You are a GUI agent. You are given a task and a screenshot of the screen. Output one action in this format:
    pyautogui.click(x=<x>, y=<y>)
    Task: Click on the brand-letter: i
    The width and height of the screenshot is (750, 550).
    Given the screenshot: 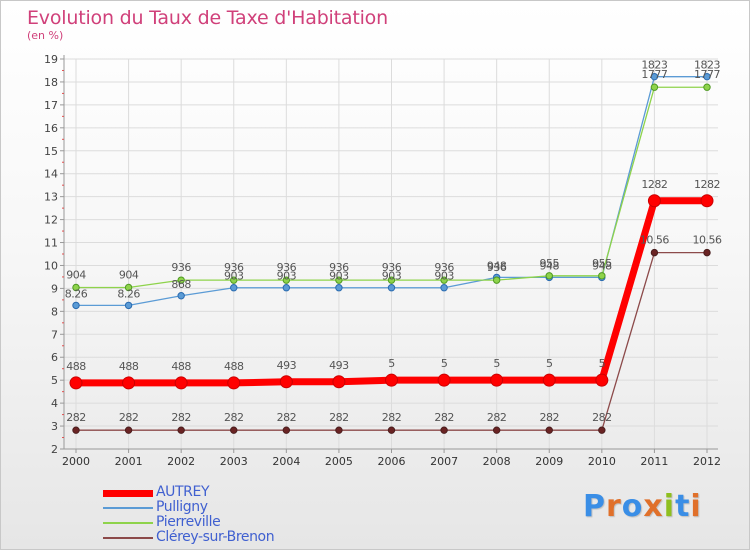 What is the action you would take?
    pyautogui.click(x=669, y=506)
    